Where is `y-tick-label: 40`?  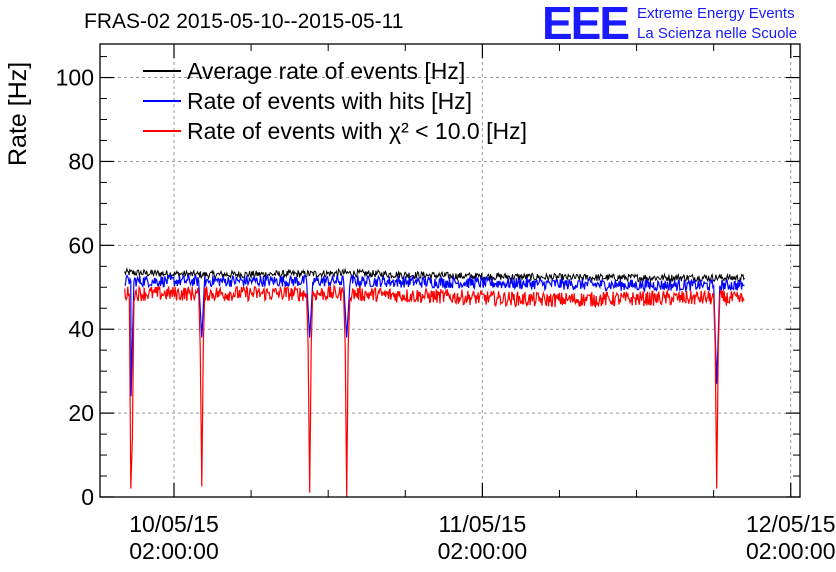
y-tick-label: 40 is located at coordinates (81, 329).